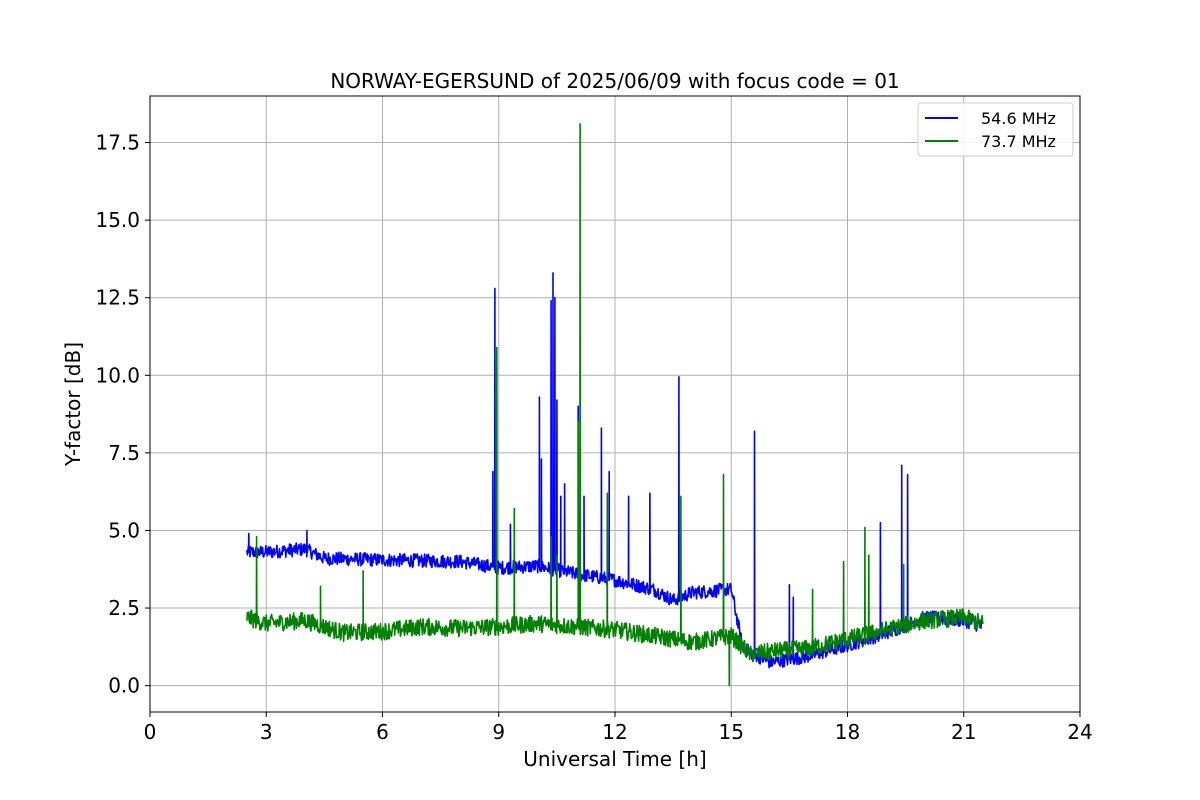  Describe the element at coordinates (124, 530) in the screenshot. I see `y-tick-label: 5.0` at that location.